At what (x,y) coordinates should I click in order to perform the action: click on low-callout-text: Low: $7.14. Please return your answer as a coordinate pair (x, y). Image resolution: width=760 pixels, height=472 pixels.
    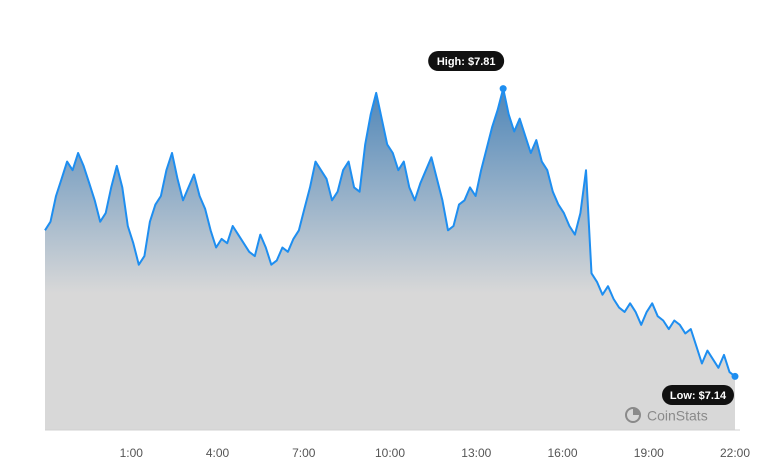
    Looking at the image, I should click on (698, 396).